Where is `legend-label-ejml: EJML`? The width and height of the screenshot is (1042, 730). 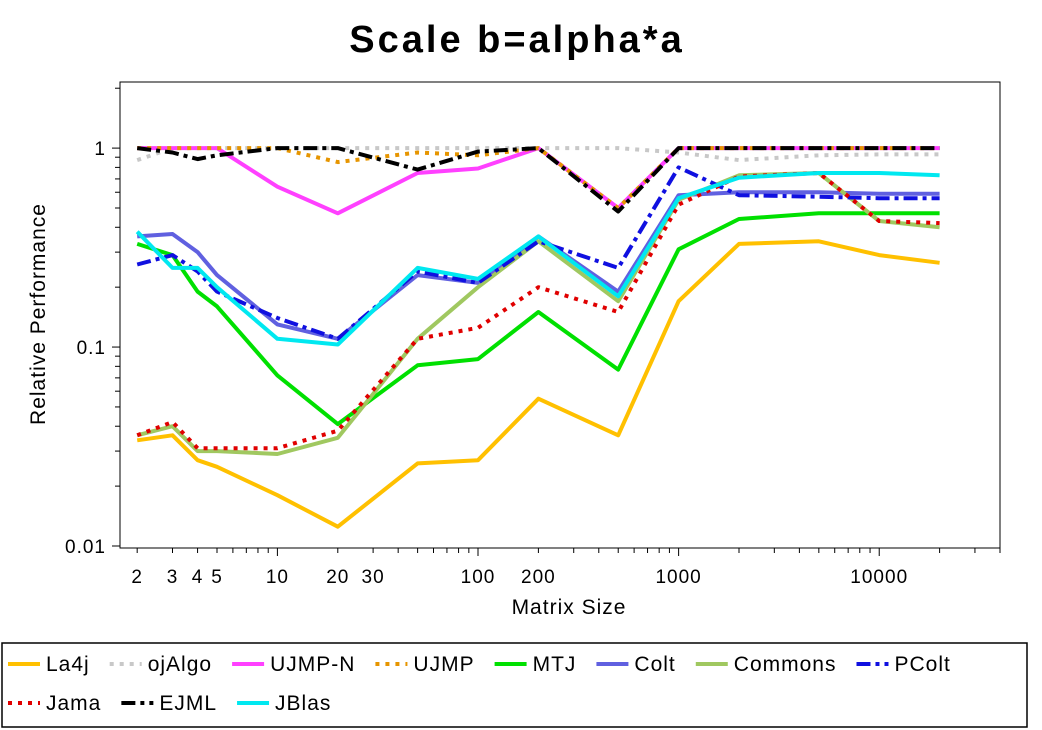 legend-label-ejml: EJML is located at coordinates (188, 703).